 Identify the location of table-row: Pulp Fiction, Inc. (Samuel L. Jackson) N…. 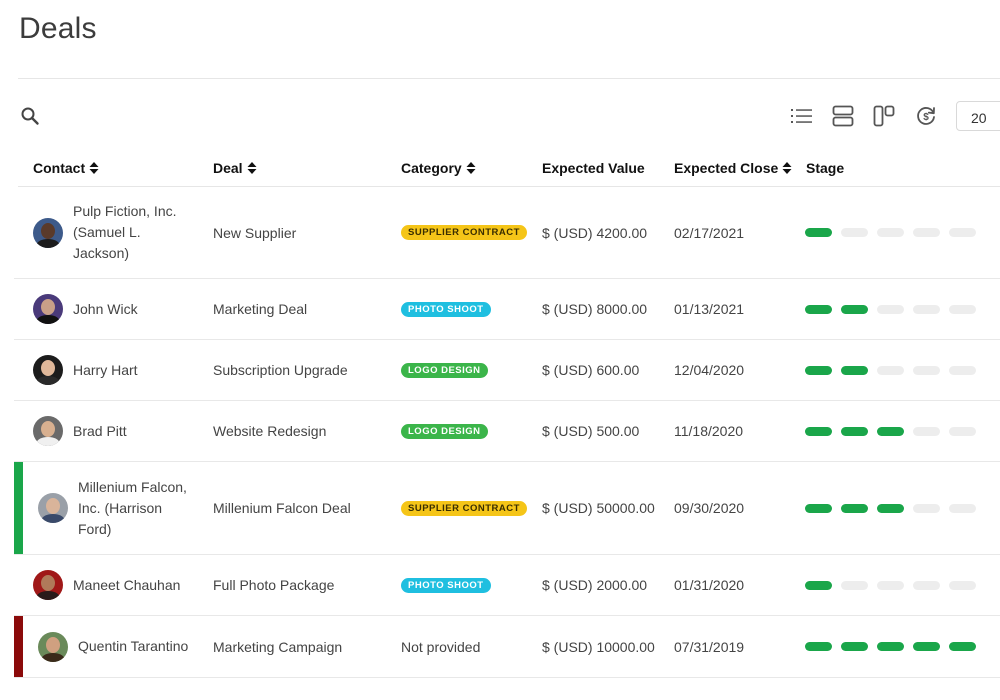
(507, 233).